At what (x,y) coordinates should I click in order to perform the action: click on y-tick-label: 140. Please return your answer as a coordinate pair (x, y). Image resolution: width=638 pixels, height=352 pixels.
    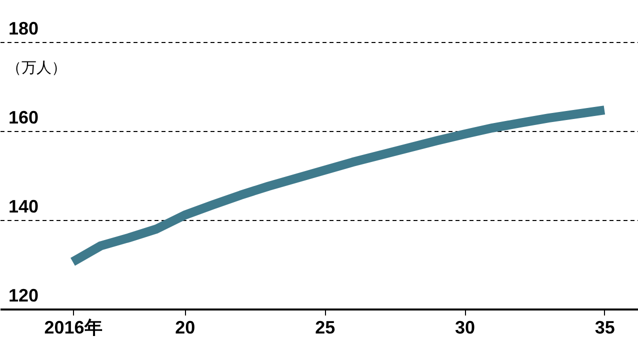
    Looking at the image, I should click on (23, 206).